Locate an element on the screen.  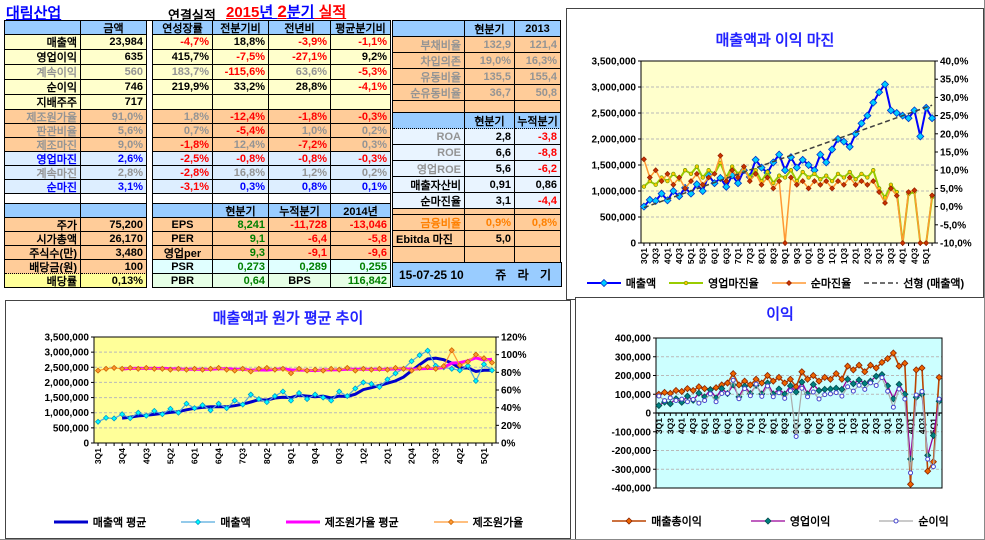
table-cell: 75,200 is located at coordinates (114, 225).